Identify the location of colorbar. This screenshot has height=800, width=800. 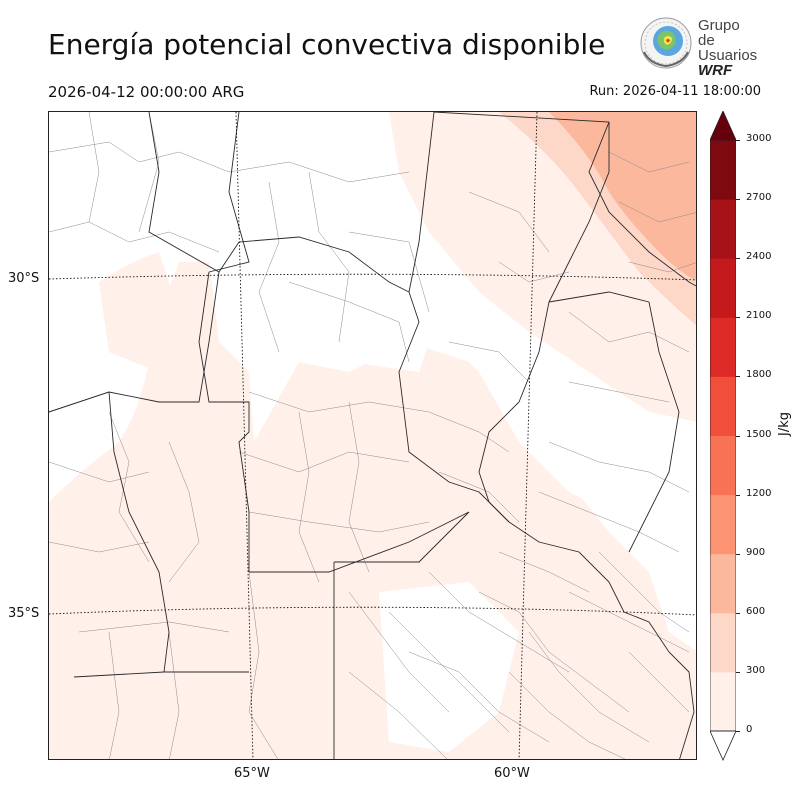
(723, 436).